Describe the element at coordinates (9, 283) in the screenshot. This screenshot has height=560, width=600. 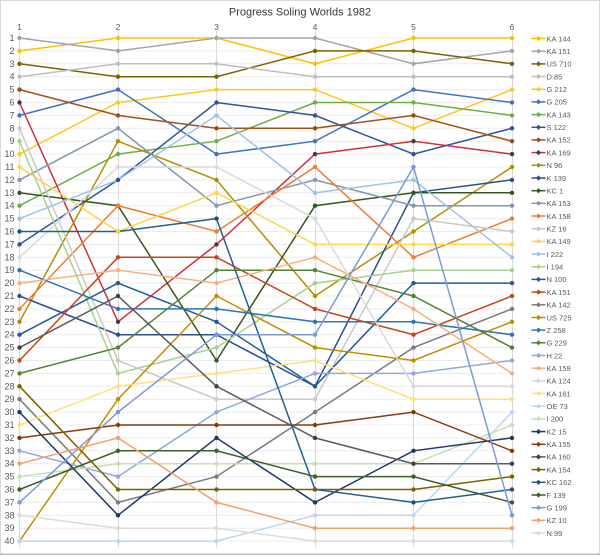
I see `svg-text: 20` at that location.